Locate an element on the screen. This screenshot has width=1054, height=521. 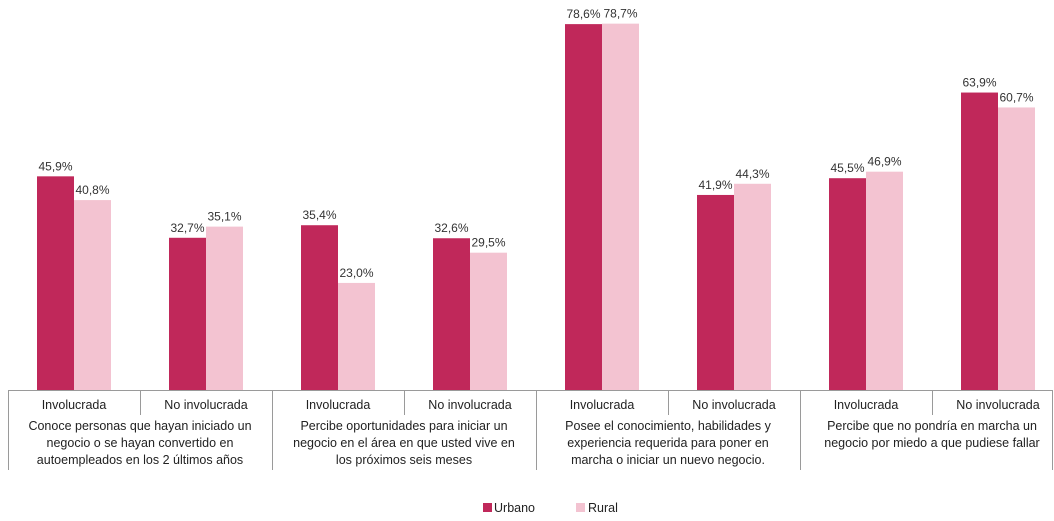
value-label-urbano-6: 45,5% is located at coordinates (847, 168).